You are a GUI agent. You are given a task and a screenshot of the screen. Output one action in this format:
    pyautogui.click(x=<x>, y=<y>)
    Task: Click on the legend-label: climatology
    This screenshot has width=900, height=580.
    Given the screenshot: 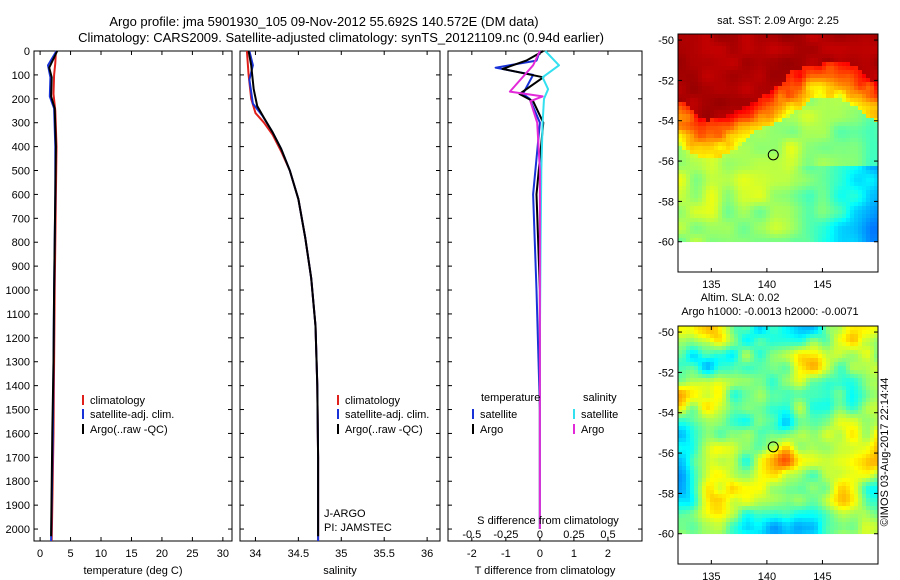 What is the action you would take?
    pyautogui.click(x=118, y=401)
    